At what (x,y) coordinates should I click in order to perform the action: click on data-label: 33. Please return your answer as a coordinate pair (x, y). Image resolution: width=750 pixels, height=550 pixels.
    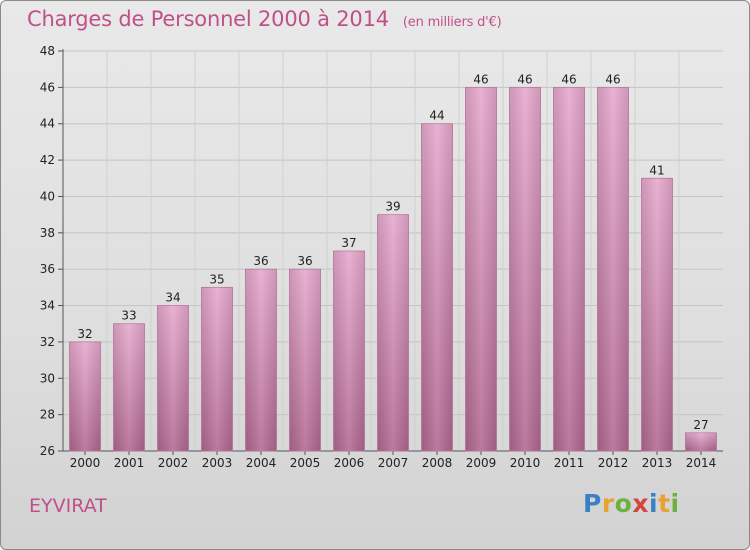
    Looking at the image, I should click on (128, 316).